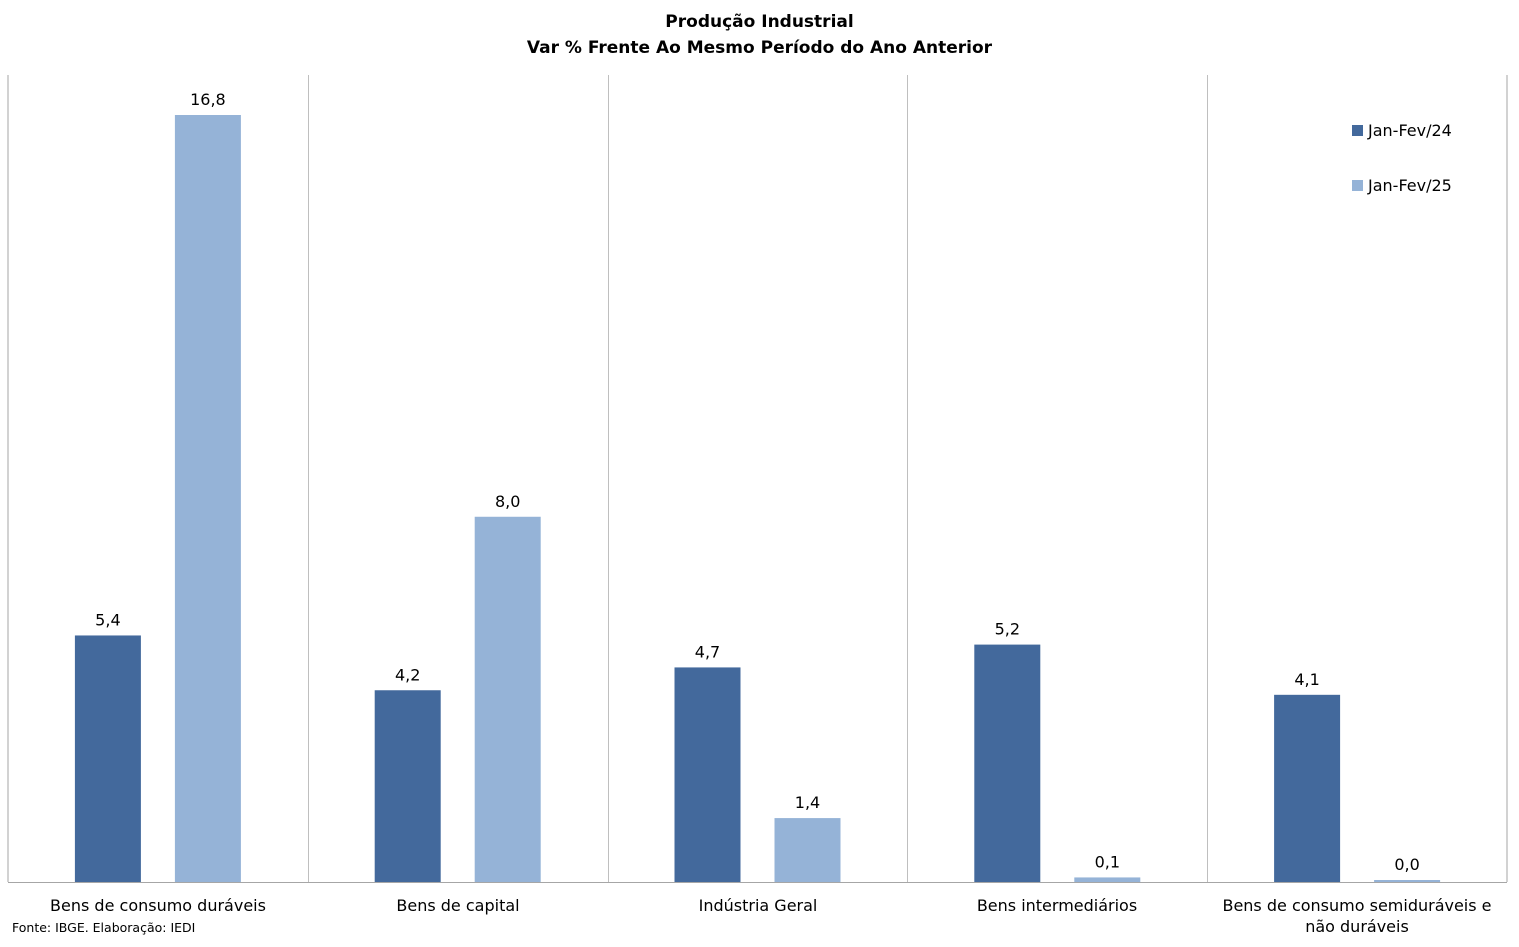 The height and width of the screenshot is (947, 1519). I want to click on data-label: 4,2, so click(407, 674).